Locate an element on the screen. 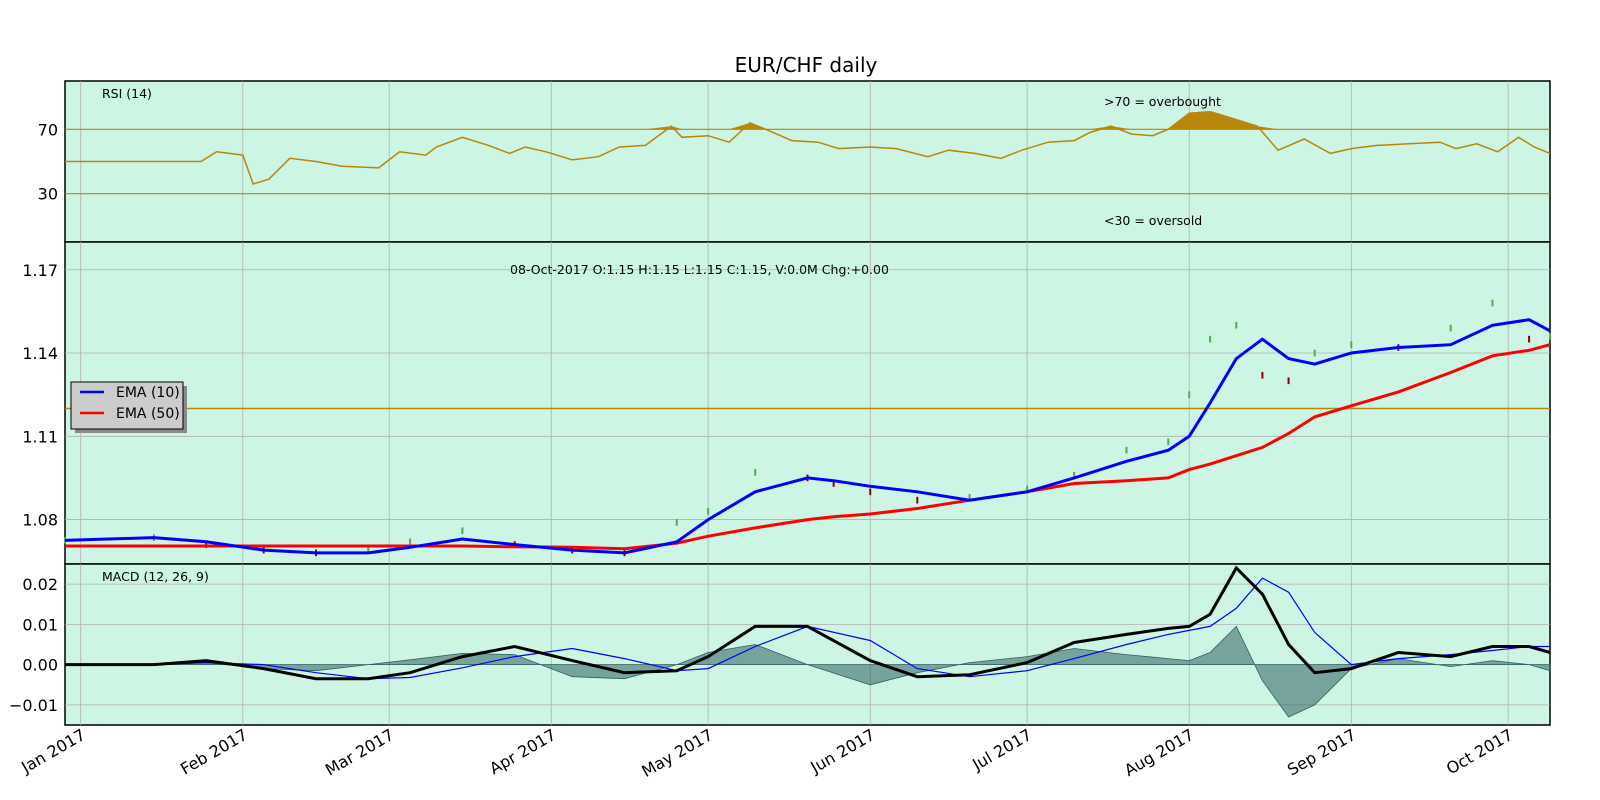  x-tick-label: May 2017 is located at coordinates (677, 753).